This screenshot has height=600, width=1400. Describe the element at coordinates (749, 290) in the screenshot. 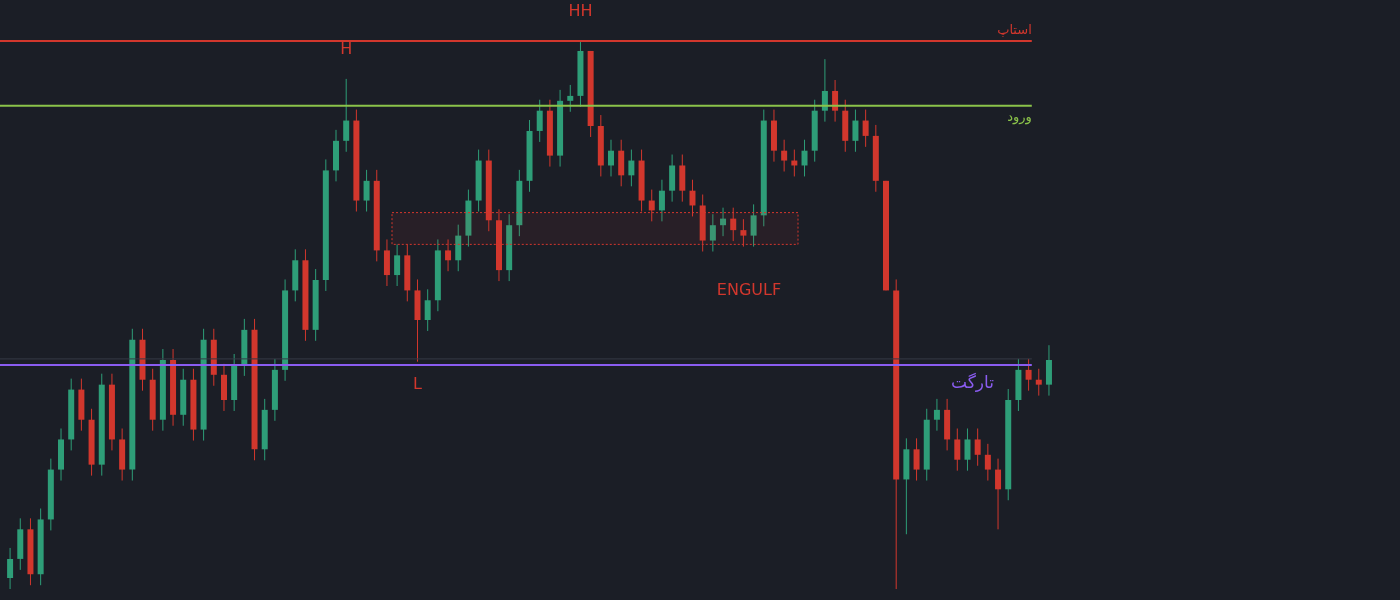

I see `band-label: ENGULF` at that location.